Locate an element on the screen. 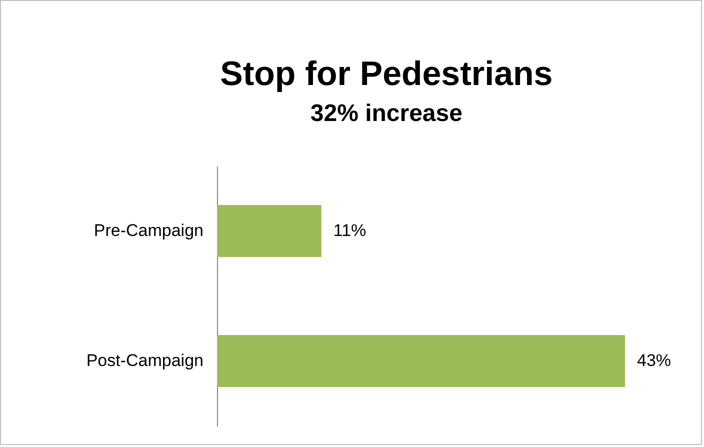 The height and width of the screenshot is (447, 704). chart-subtitle: 32% increase is located at coordinates (386, 113).